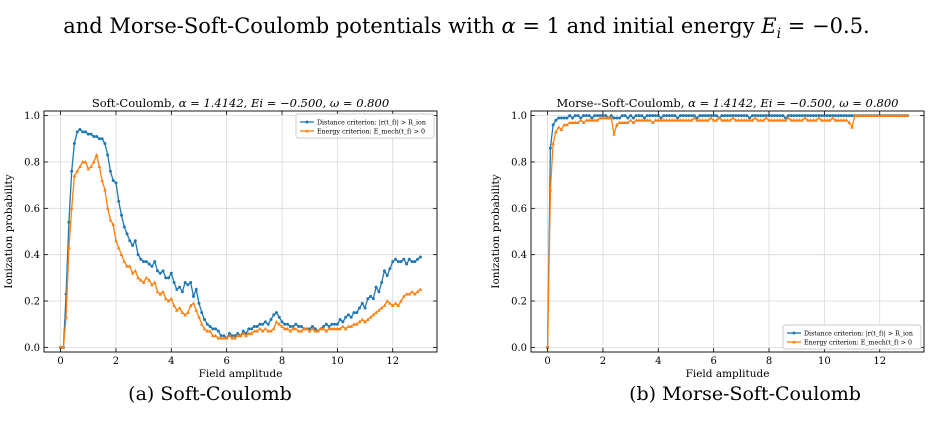 This screenshot has height=440, width=933. I want to click on x-tick-label: 10, so click(824, 361).